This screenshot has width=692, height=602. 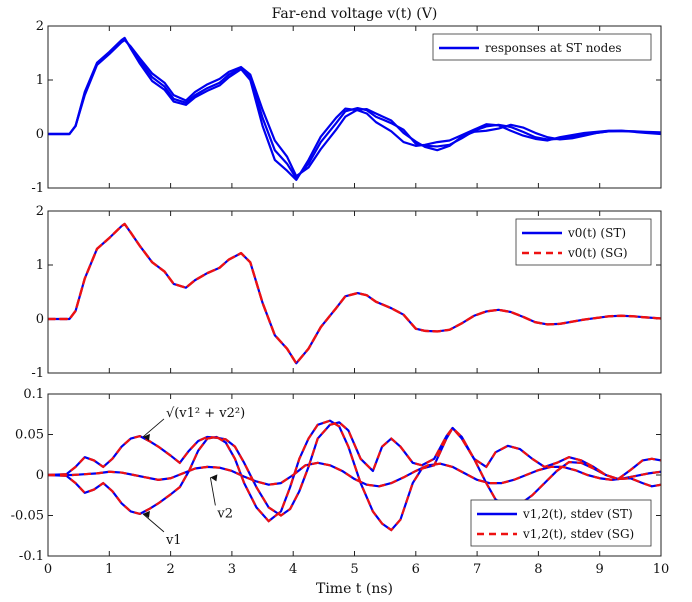 What do you see at coordinates (354, 569) in the screenshot?
I see `x-tick-label: 5` at bounding box center [354, 569].